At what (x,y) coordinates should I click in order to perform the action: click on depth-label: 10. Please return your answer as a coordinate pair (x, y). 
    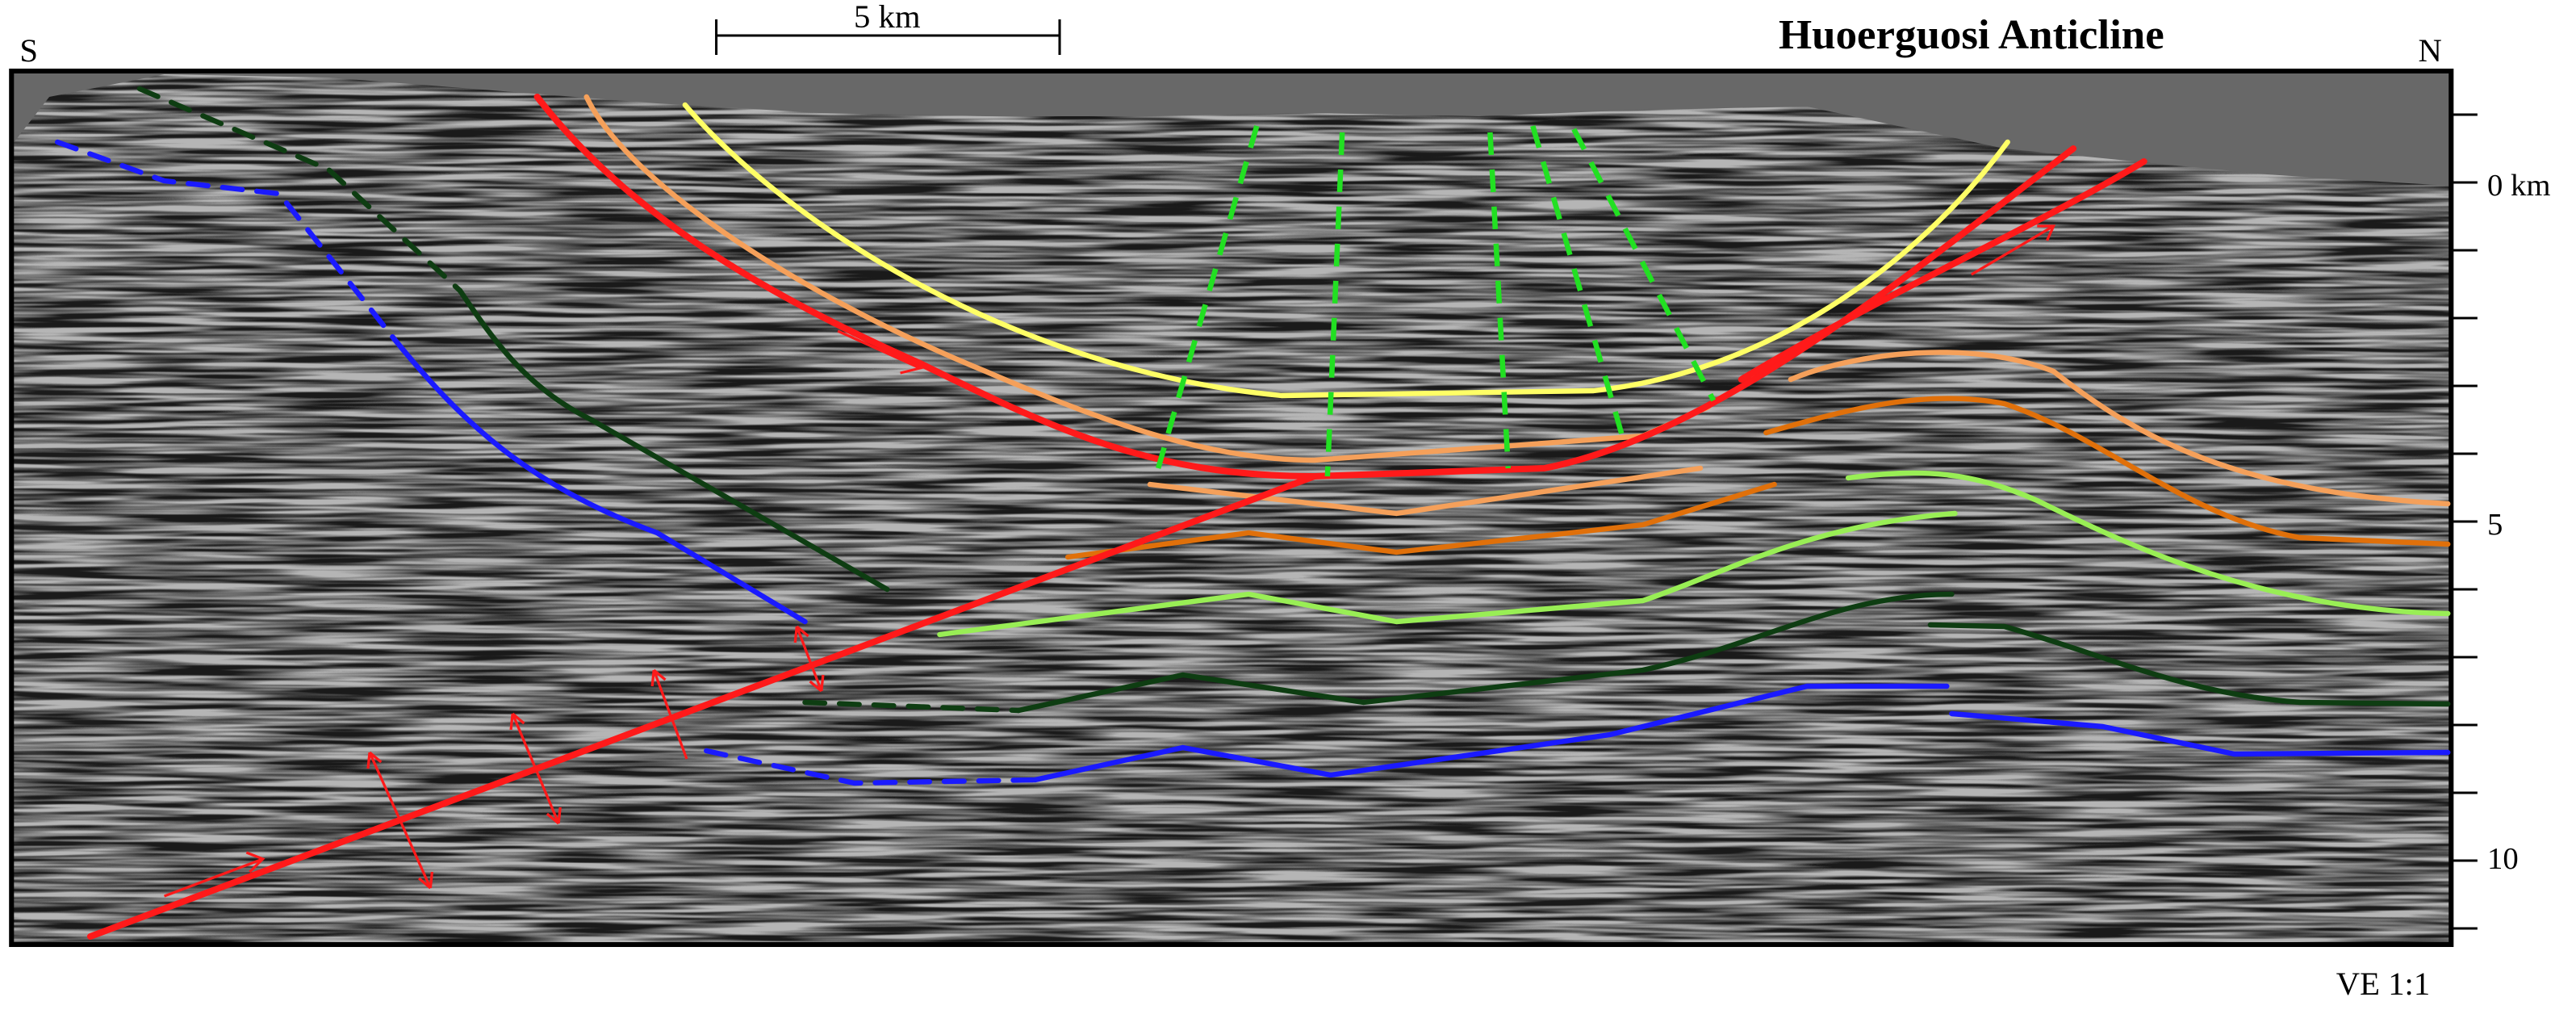
    Looking at the image, I should click on (2503, 859).